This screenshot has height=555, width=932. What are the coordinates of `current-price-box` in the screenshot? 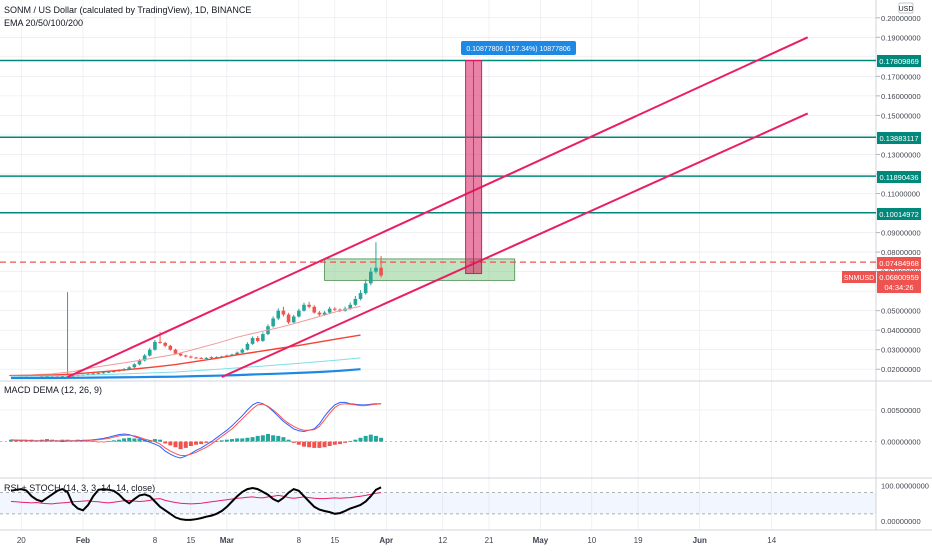 It's located at (899, 282).